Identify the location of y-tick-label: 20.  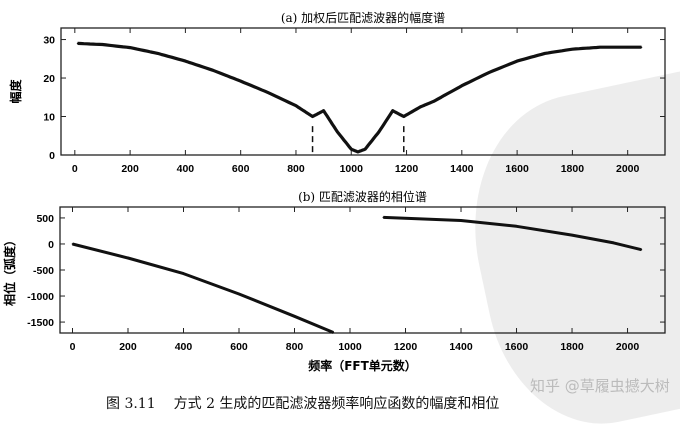
(49, 79).